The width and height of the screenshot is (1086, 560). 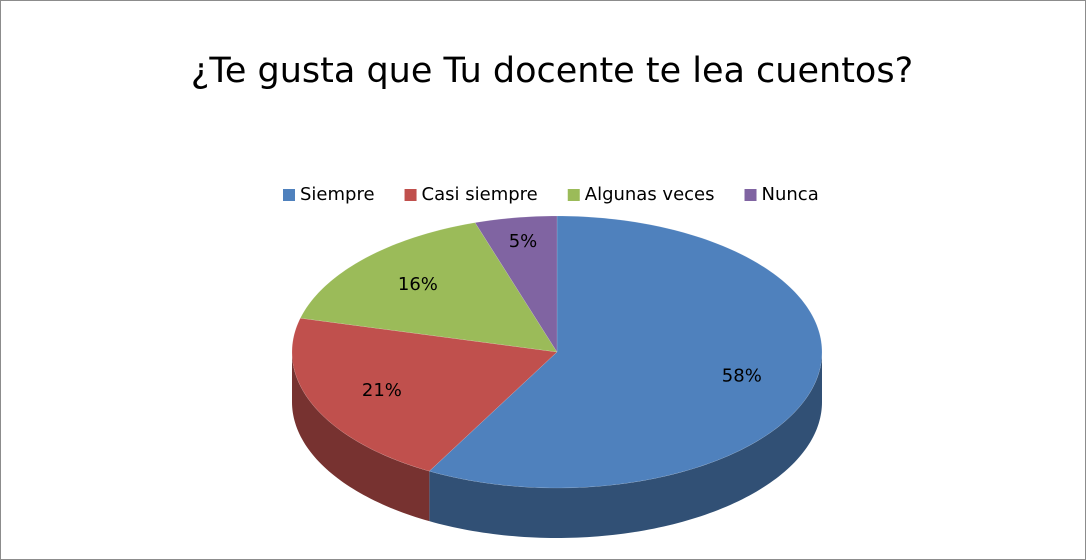 I want to click on chart-title: ¿Te gusta que Tu docente te lea cuentos?, so click(x=552, y=71).